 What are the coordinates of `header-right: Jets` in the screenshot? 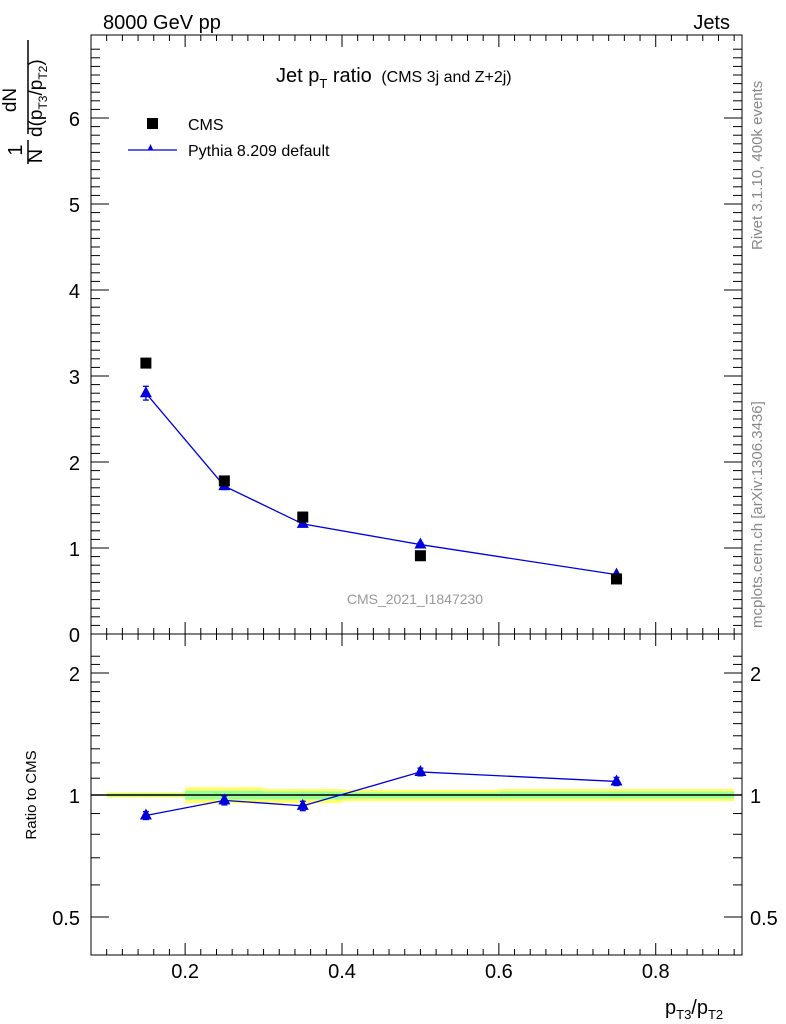 It's located at (711, 23).